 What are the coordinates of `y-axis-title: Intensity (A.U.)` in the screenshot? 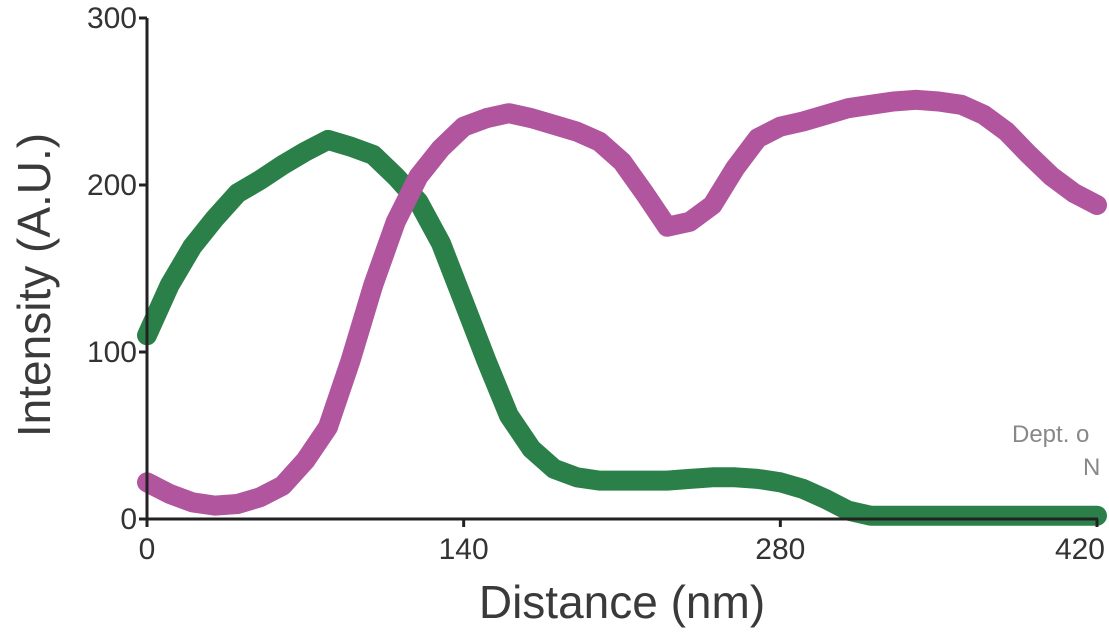 It's located at (34, 285).